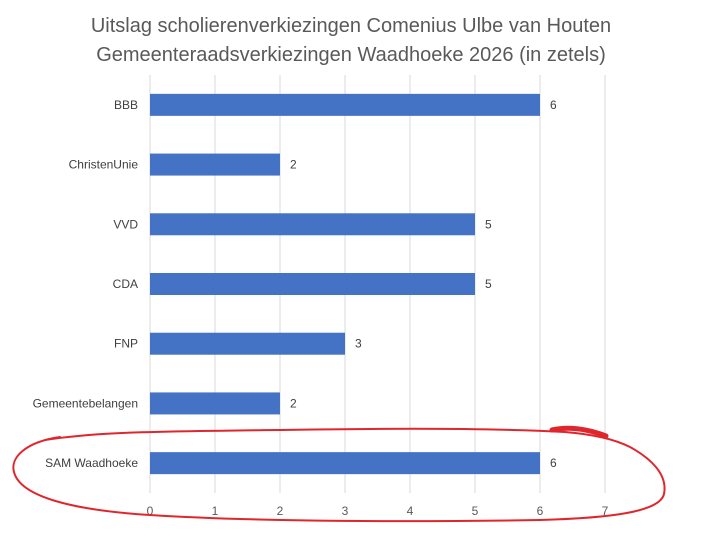  I want to click on category-label: ChristenUnie, so click(104, 165).